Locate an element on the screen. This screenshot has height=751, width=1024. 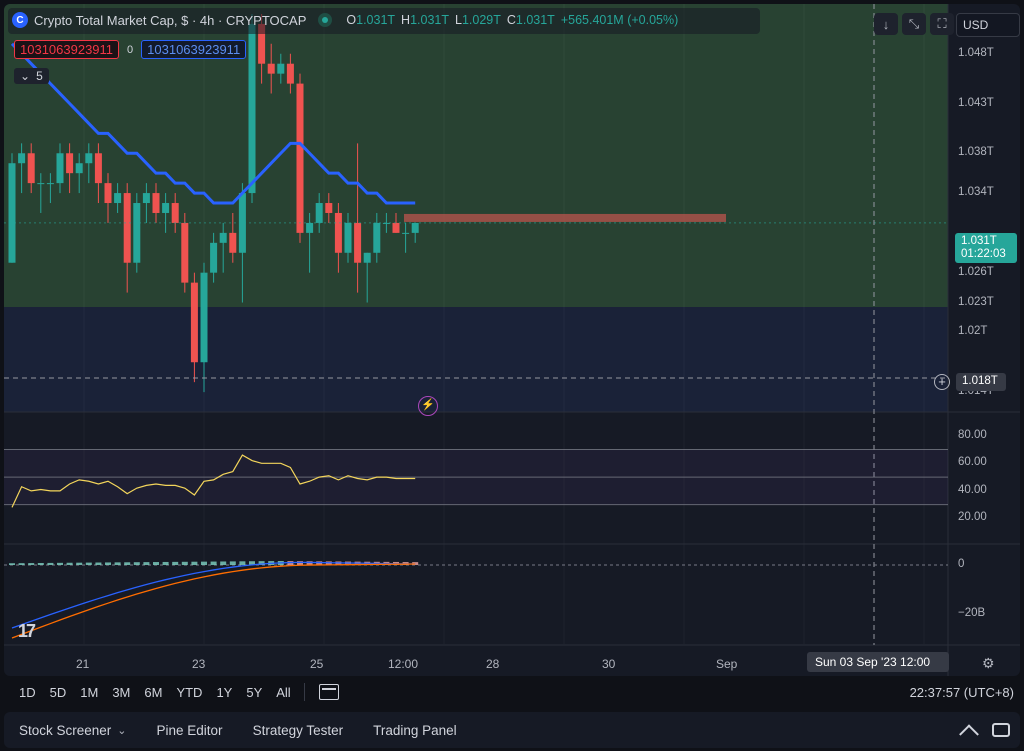
range-button-1d: 1D is located at coordinates (27, 692).